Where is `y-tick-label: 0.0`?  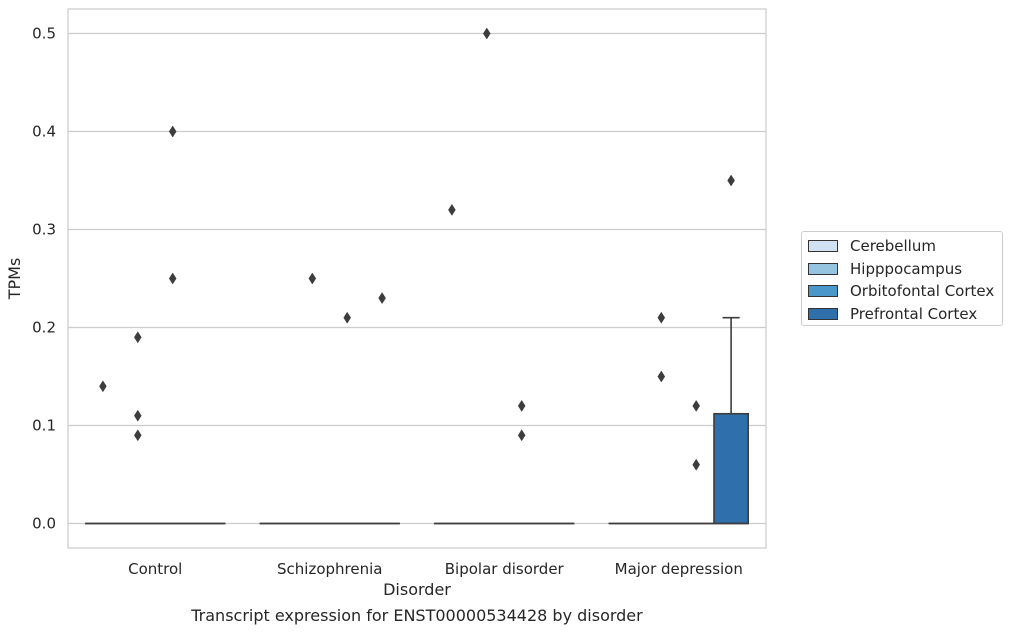 y-tick-label: 0.0 is located at coordinates (44, 524).